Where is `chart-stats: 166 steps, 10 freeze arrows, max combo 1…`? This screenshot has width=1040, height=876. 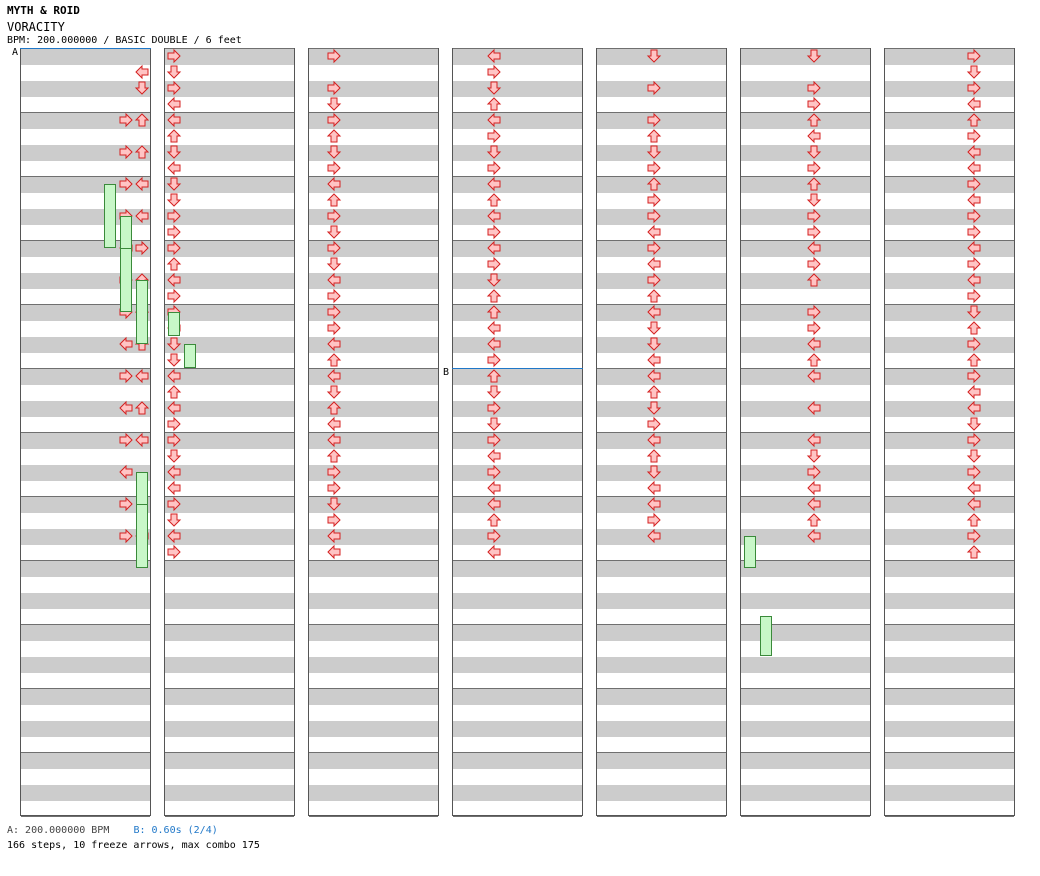
chart-stats: 166 steps, 10 freeze arrows, max combo 1… is located at coordinates (133, 845).